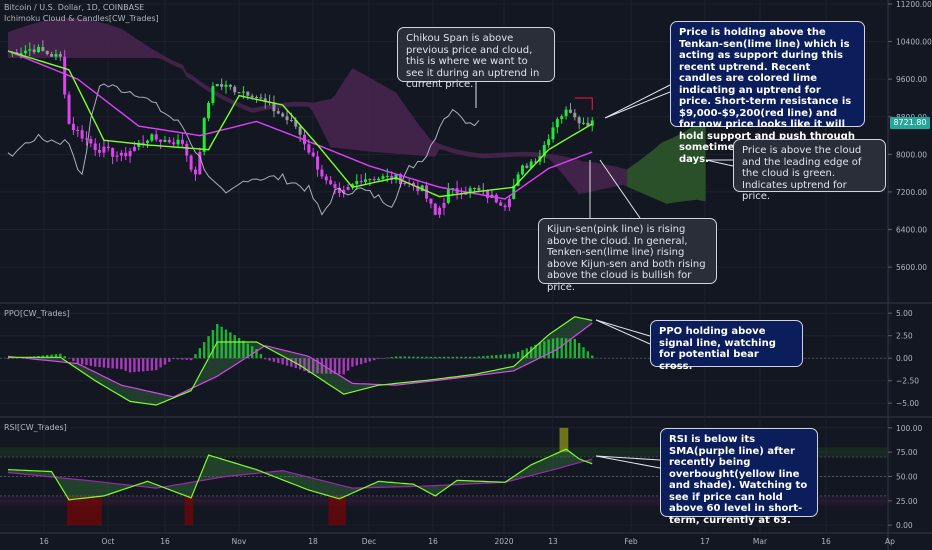 The image size is (932, 550). What do you see at coordinates (666, 160) in the screenshot?
I see `bull-cloud` at bounding box center [666, 160].